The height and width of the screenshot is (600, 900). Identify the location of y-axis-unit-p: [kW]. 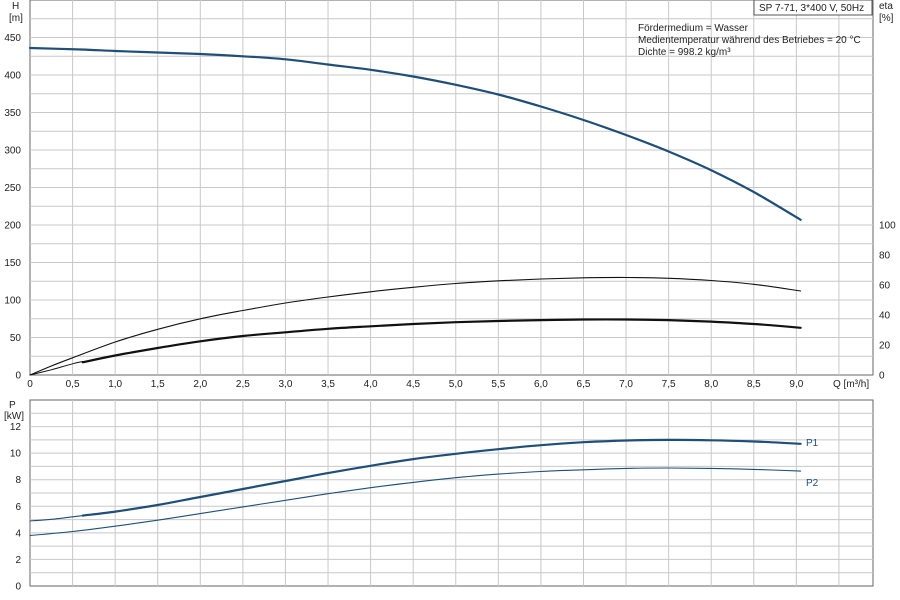
(14, 416).